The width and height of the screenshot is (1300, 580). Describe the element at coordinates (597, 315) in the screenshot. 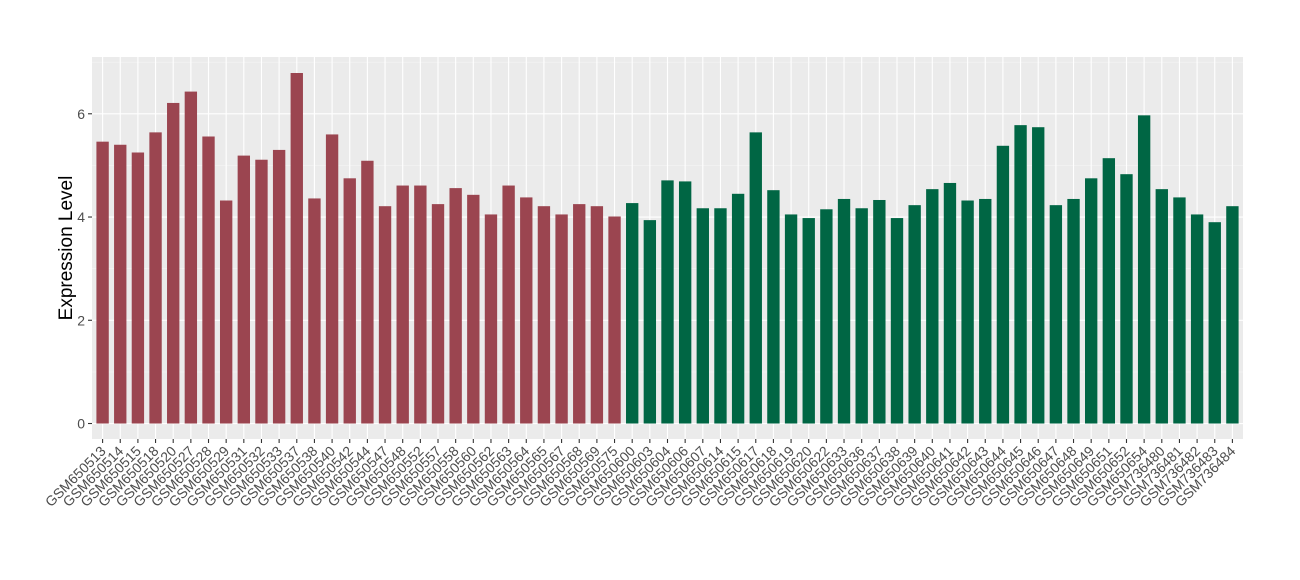

I see `bar-GSM650569` at that location.